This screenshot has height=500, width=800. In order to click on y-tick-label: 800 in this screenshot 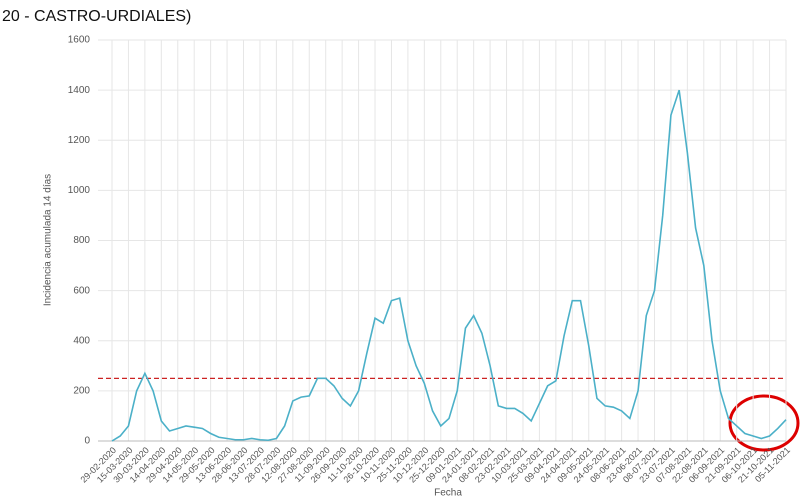, I will do `click(81, 240)`.